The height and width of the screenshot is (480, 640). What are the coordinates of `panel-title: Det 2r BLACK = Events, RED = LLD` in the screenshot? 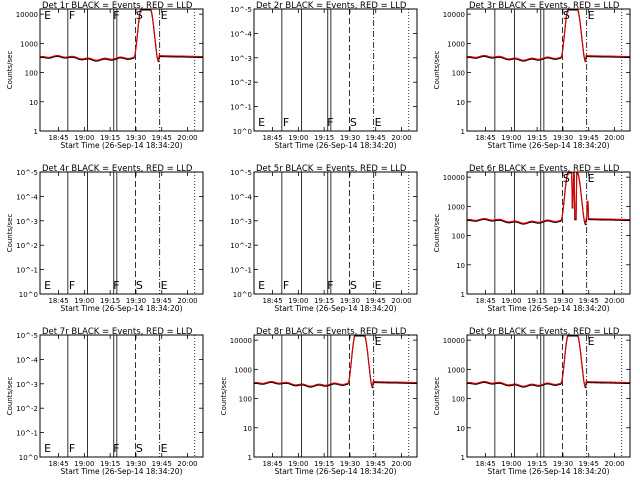 It's located at (331, 6).